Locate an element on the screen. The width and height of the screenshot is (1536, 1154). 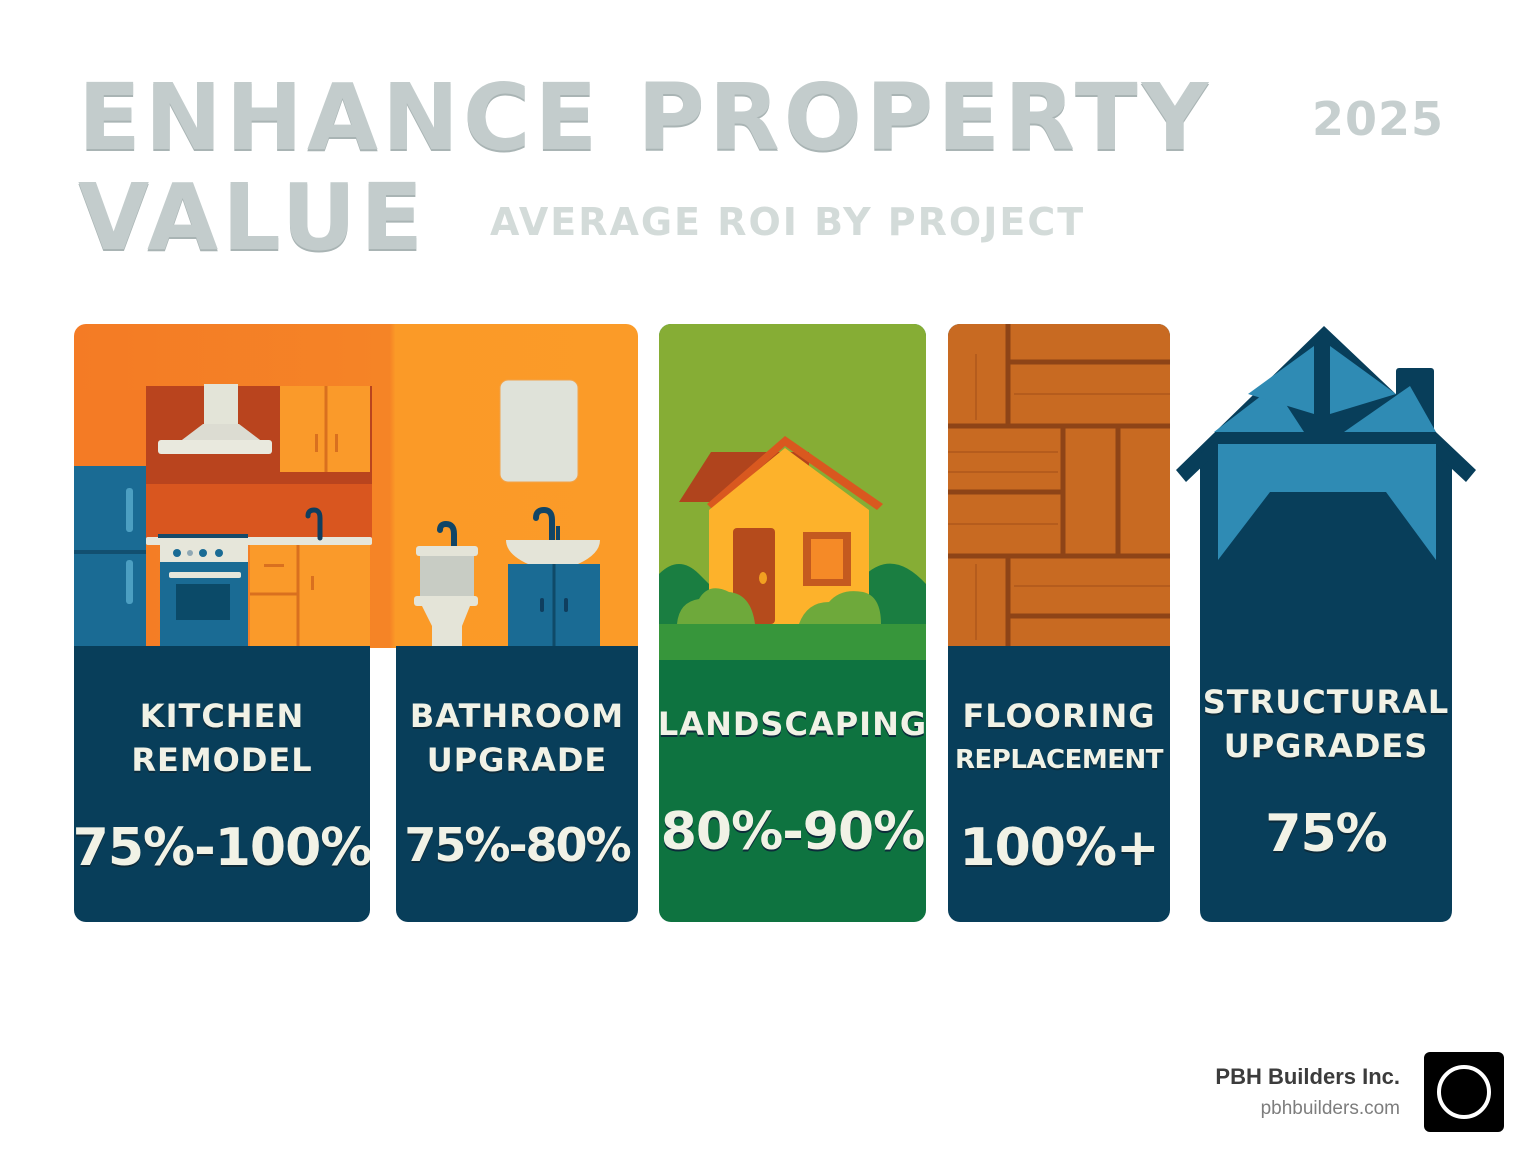
house-truss-illustration is located at coordinates (1326, 624).